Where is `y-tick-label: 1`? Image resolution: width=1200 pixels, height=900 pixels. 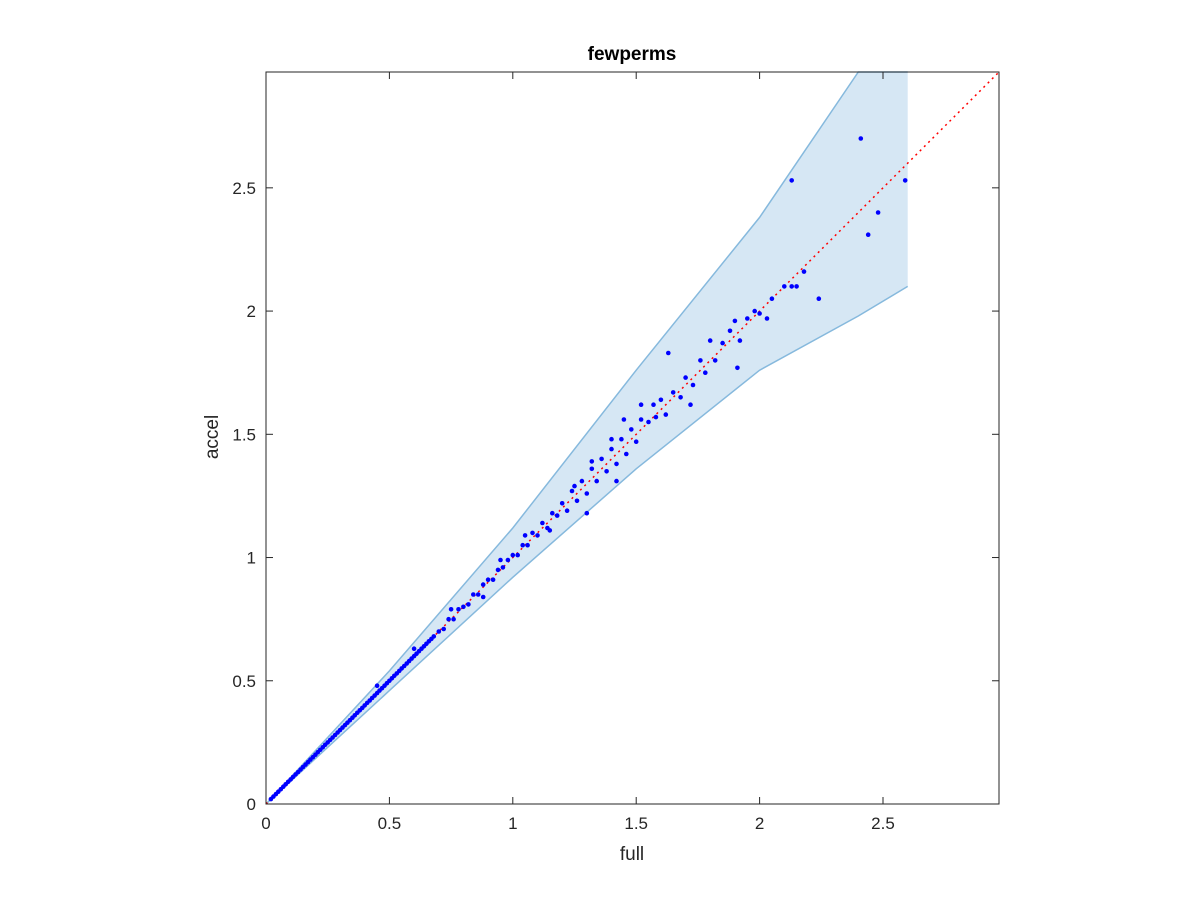
y-tick-label: 1 is located at coordinates (251, 558).